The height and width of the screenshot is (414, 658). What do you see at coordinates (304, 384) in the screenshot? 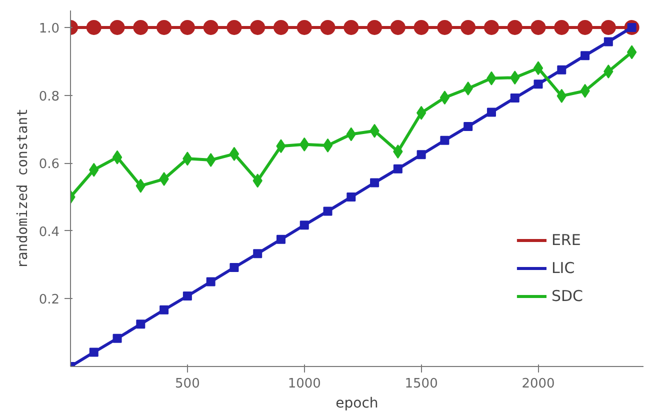
I see `x-tick-label: 1000` at bounding box center [304, 384].